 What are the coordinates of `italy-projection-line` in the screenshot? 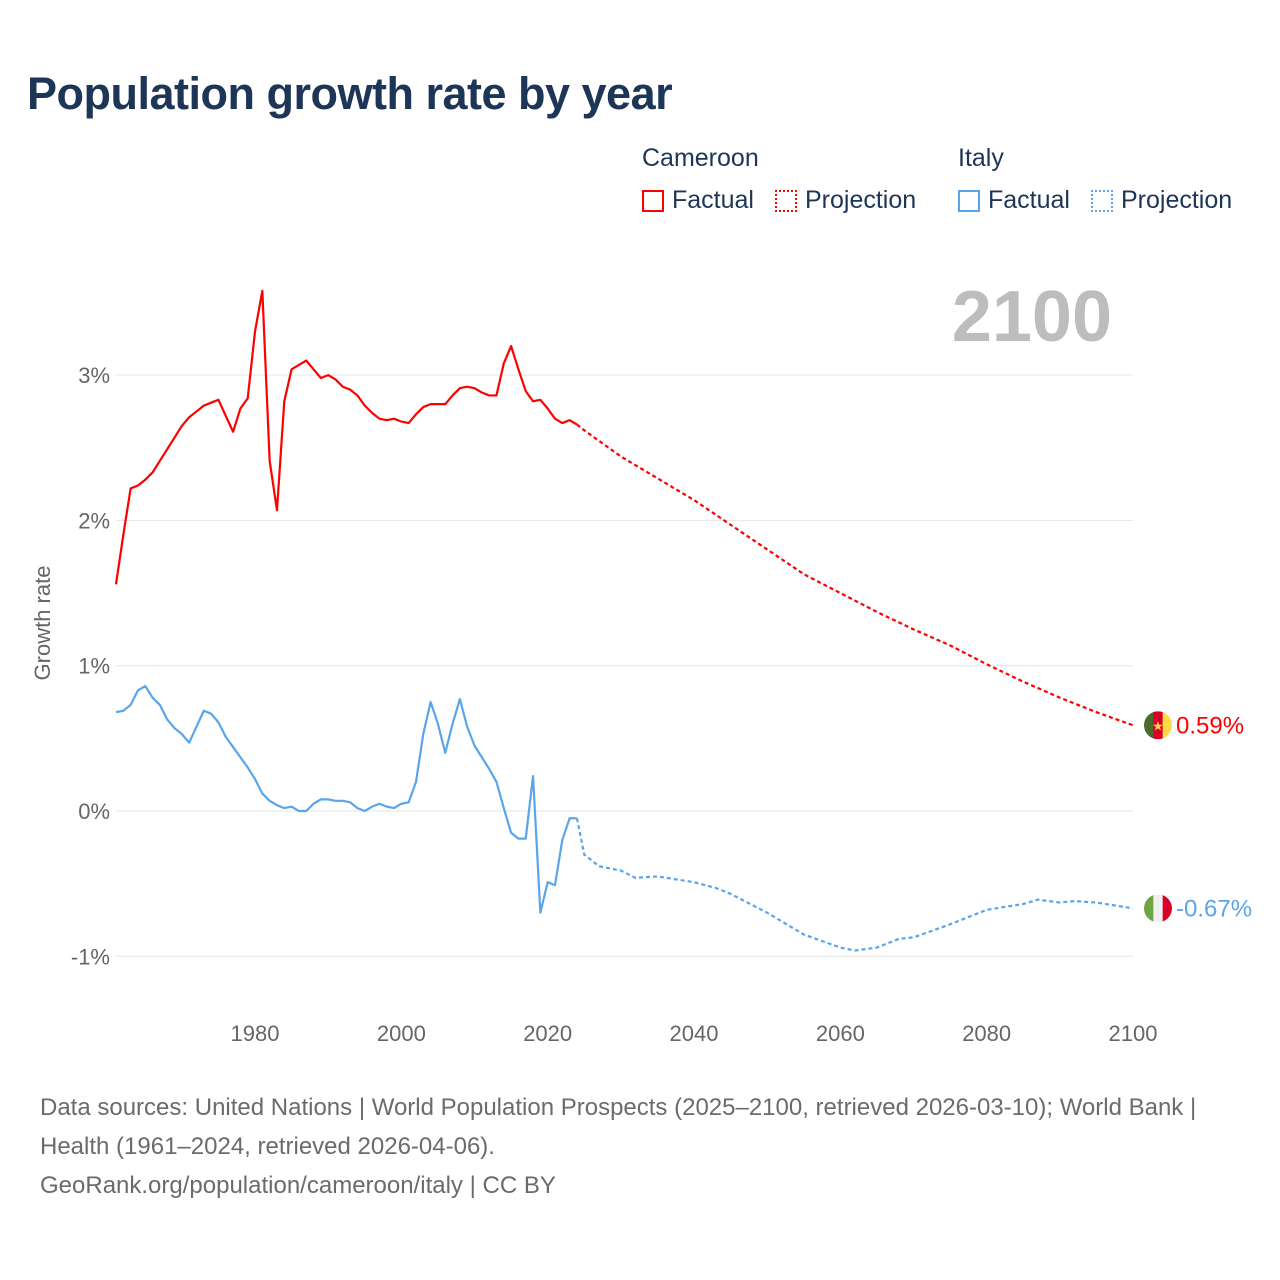 It's located at (854, 885).